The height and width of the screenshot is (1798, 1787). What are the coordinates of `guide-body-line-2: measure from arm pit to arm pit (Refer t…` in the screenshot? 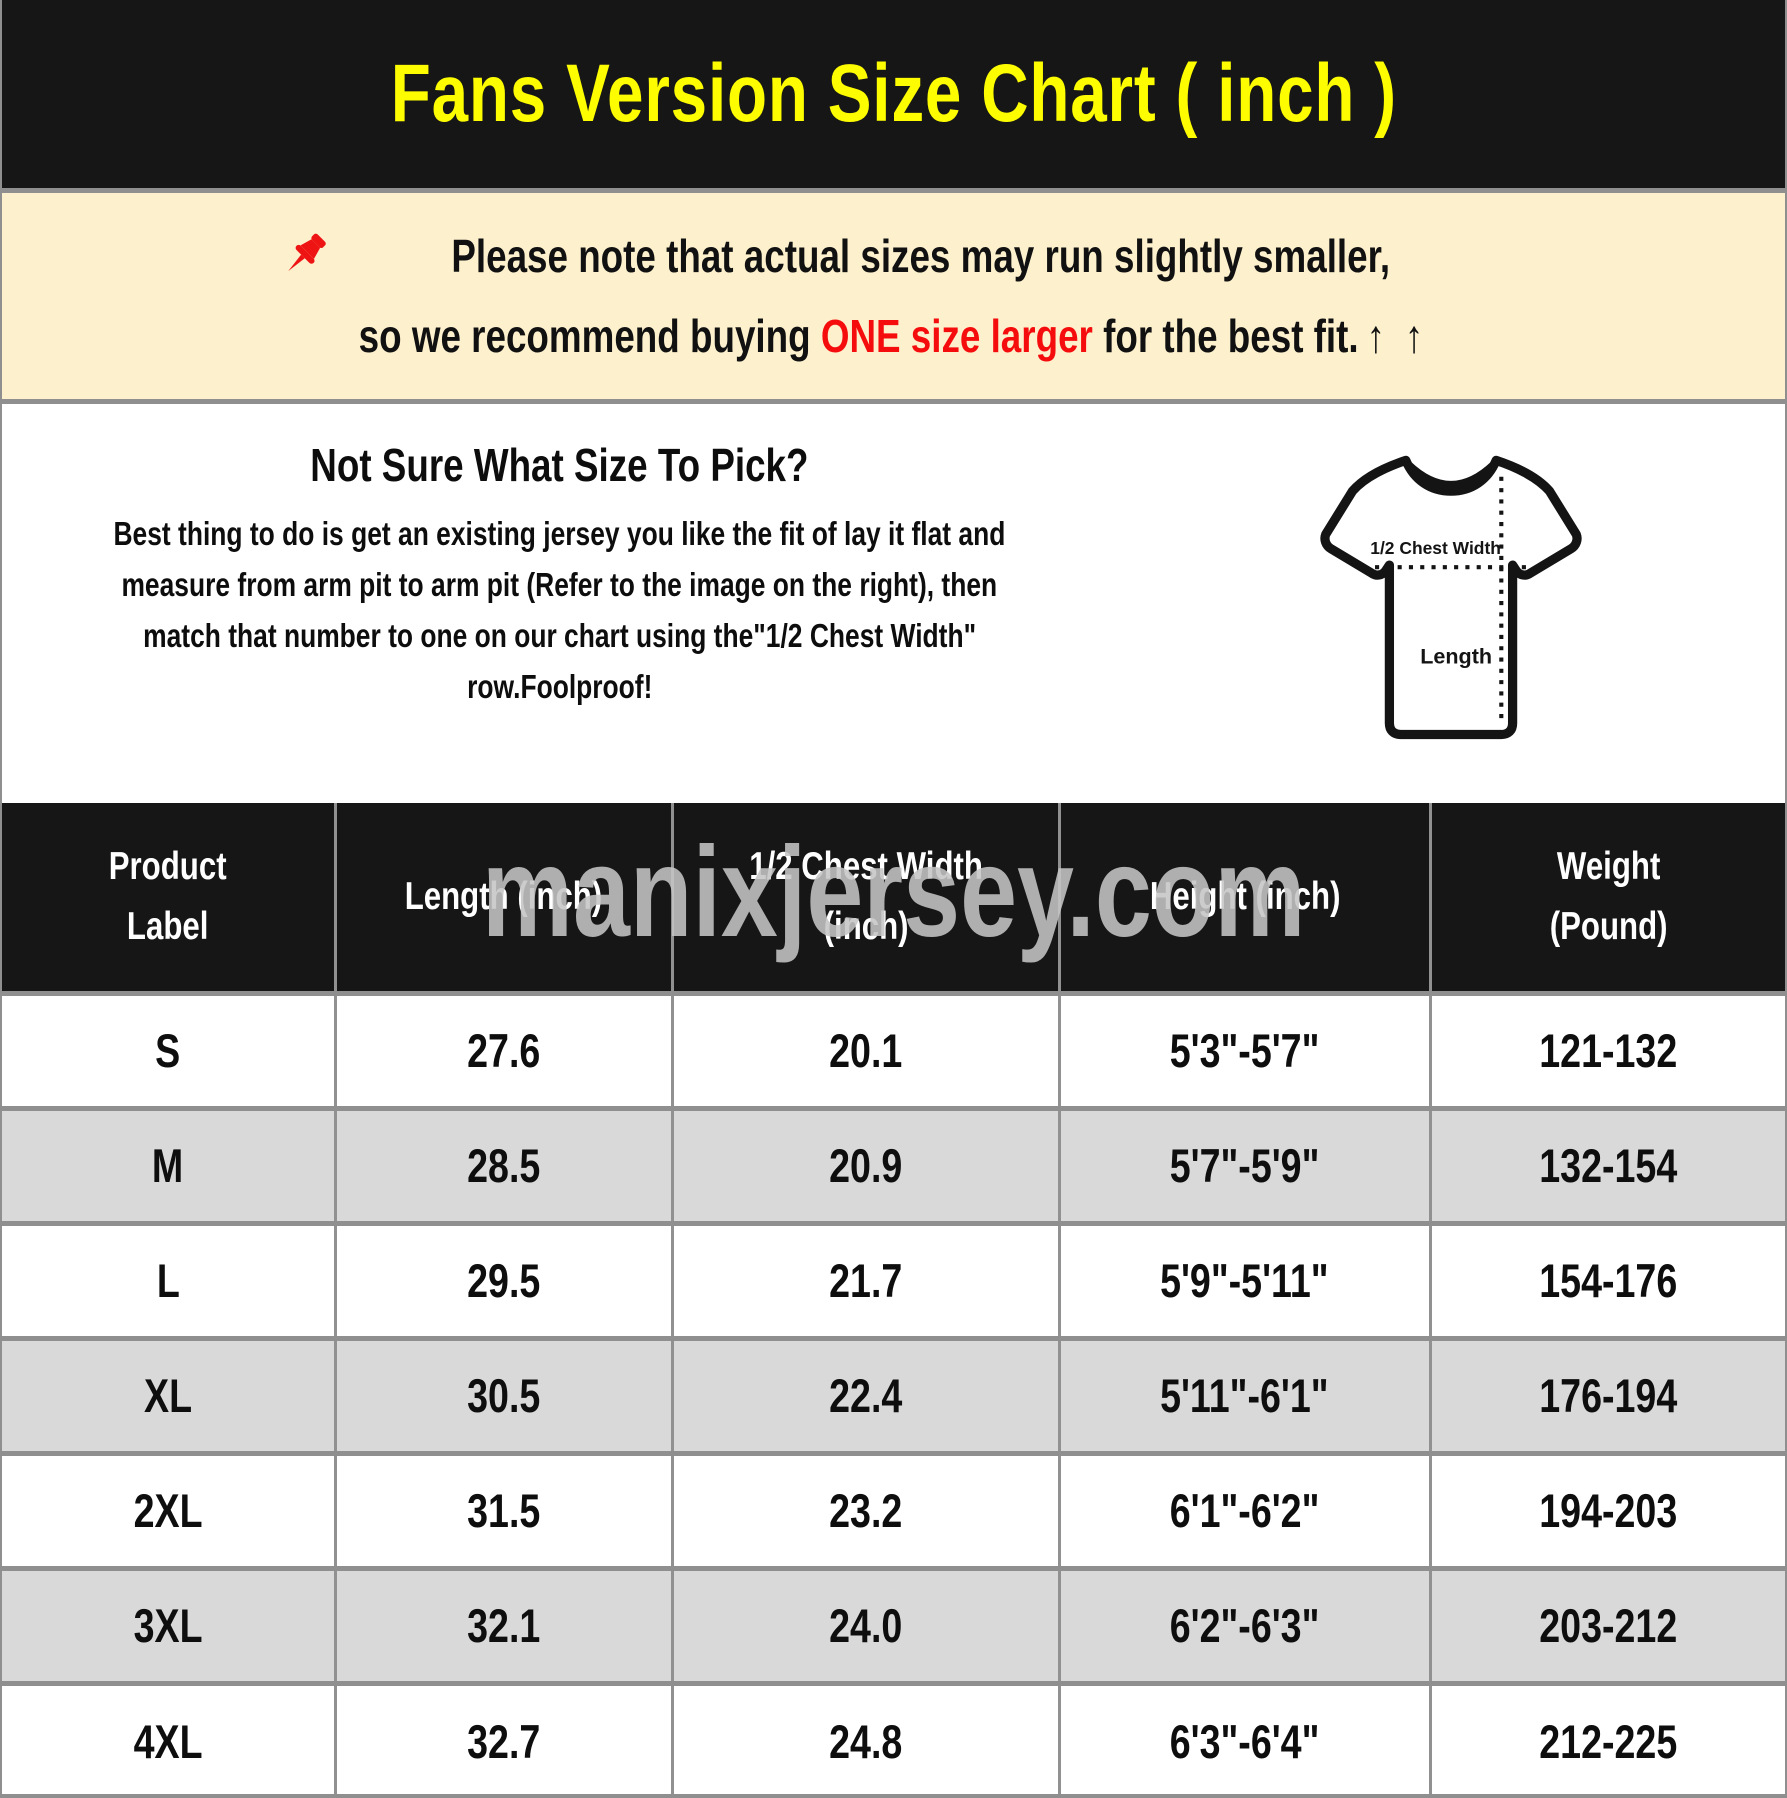 It's located at (559, 584).